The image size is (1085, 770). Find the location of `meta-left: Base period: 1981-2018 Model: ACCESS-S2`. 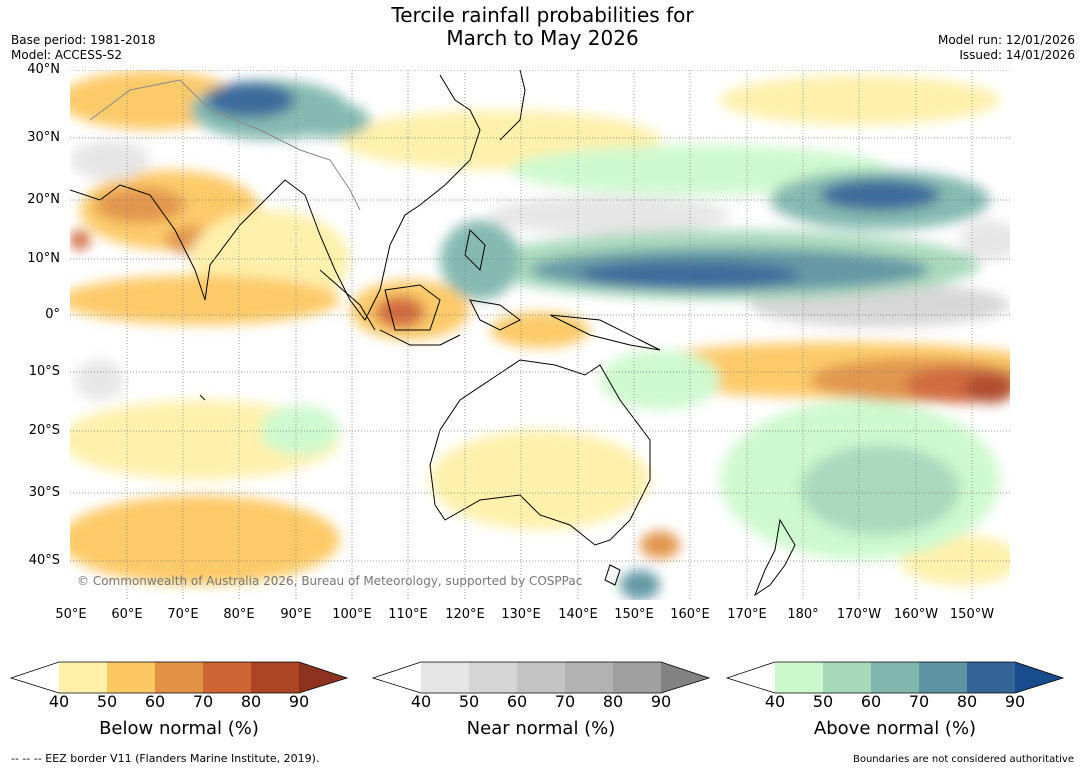

meta-left: Base period: 1981-2018 Model: ACCESS-S2 is located at coordinates (83, 48).